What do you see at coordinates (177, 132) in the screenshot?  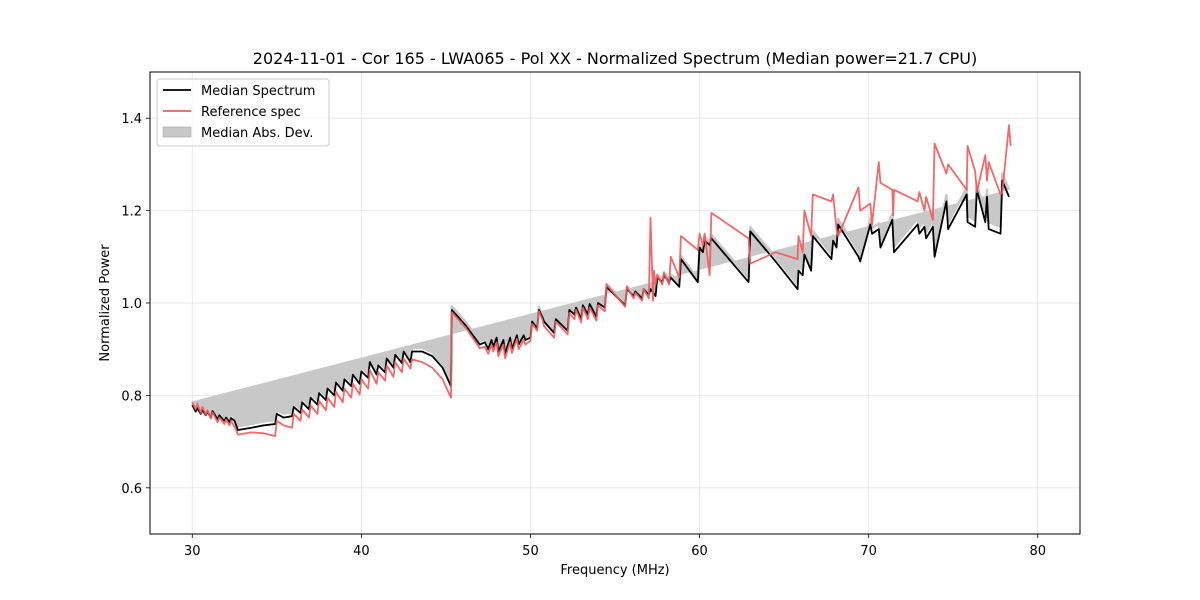 I see `legend-swatch-mad` at bounding box center [177, 132].